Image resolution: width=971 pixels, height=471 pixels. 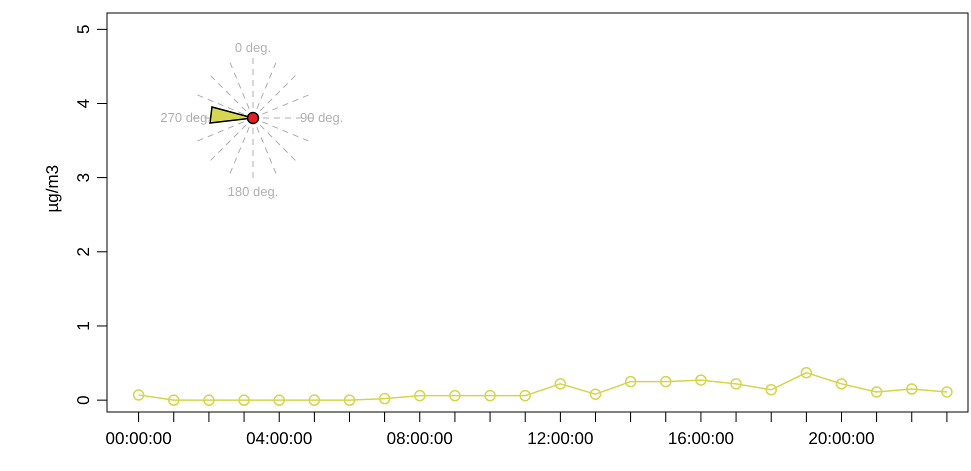 What do you see at coordinates (322, 117) in the screenshot?
I see `annotation: 90 deg.` at bounding box center [322, 117].